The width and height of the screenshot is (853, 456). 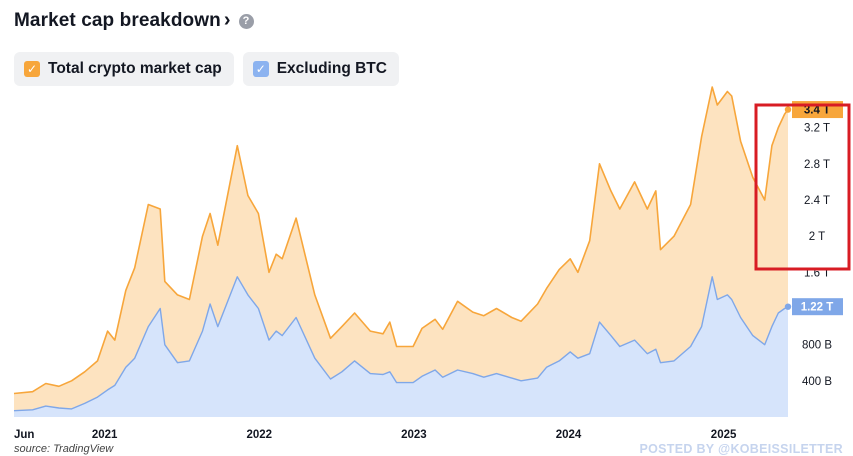 I want to click on series-endpoint-total, so click(x=788, y=109).